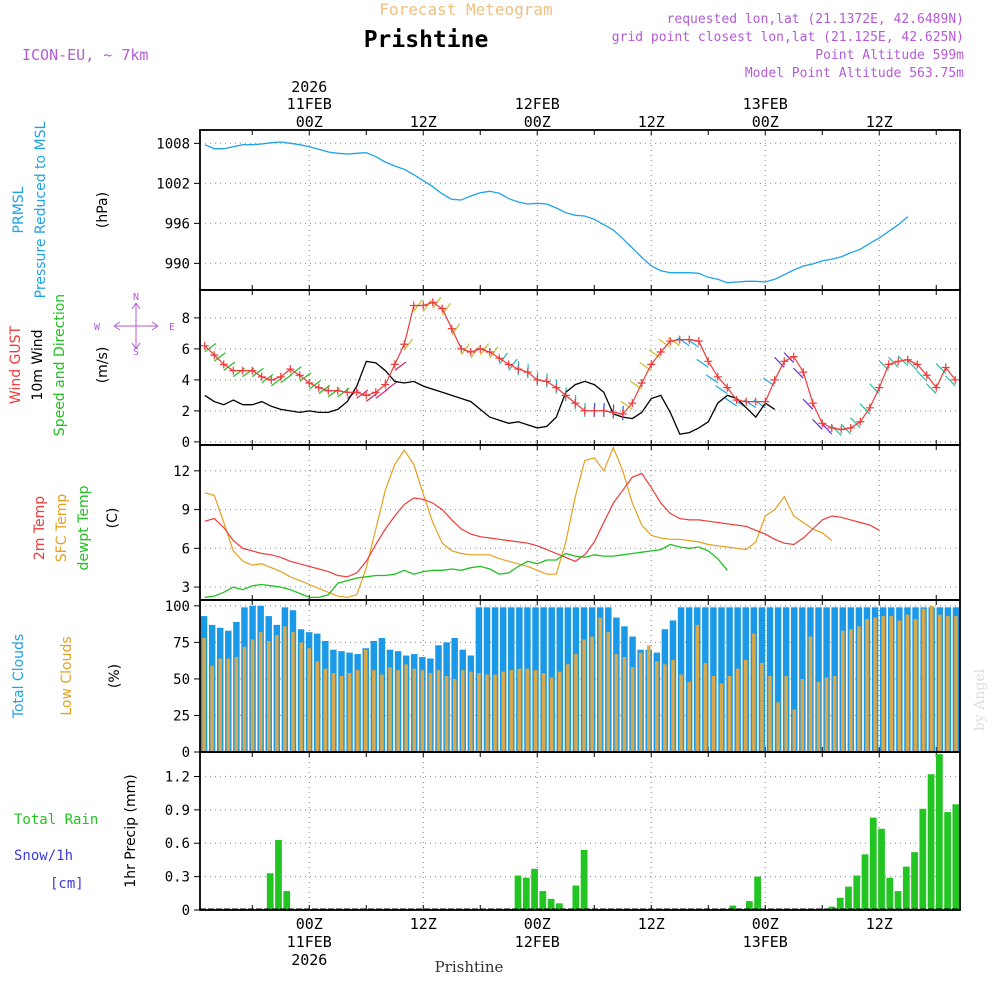 The height and width of the screenshot is (1000, 1000). I want to click on label-snow: Snow/1h, so click(43, 856).